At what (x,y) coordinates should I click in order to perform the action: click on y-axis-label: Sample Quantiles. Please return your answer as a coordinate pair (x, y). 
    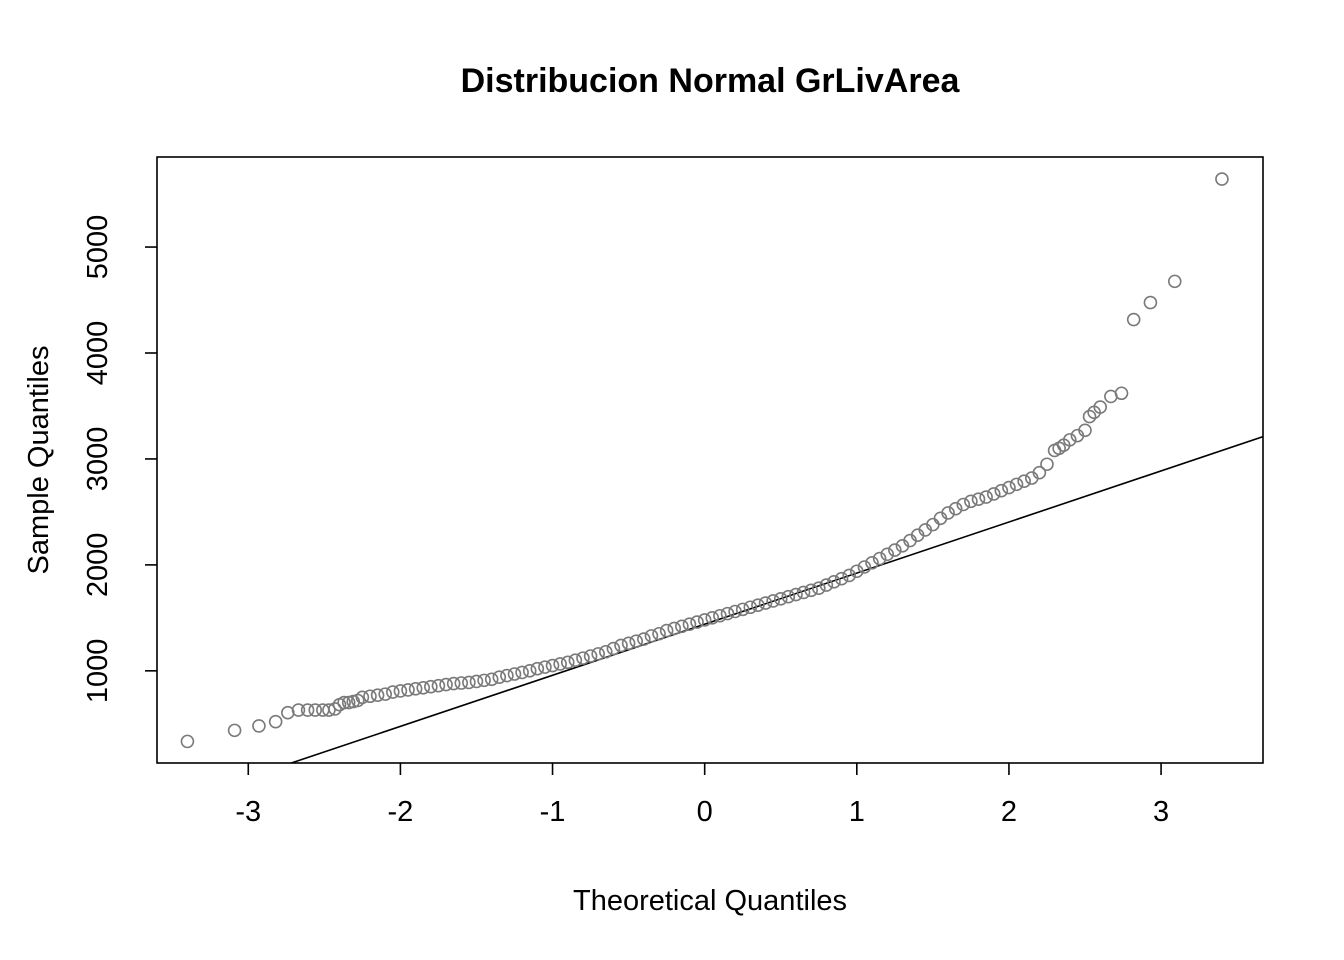
    Looking at the image, I should click on (39, 460).